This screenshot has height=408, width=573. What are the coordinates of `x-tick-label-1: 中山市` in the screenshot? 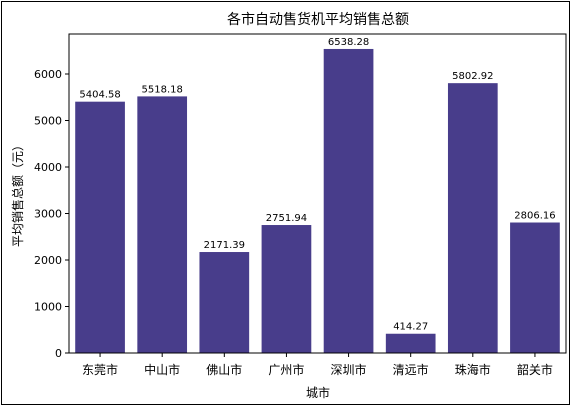 It's located at (162, 369).